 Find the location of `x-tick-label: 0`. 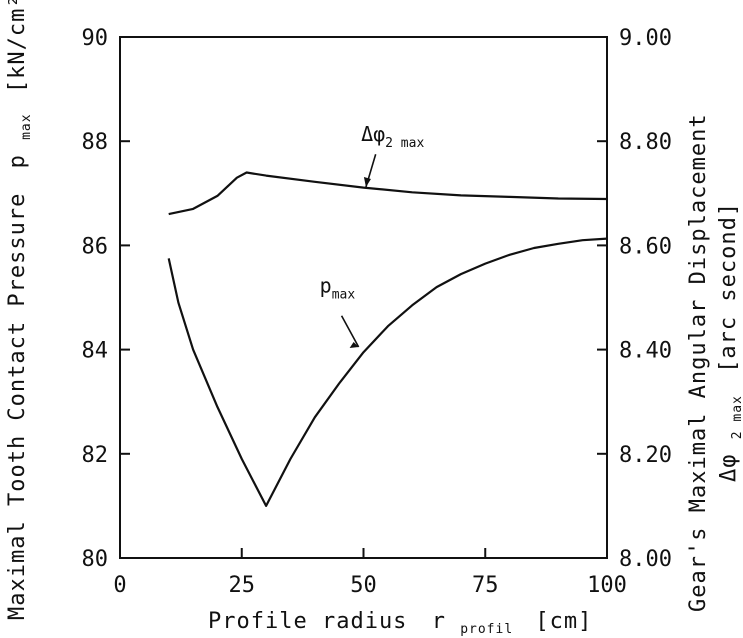

x-tick-label: 0 is located at coordinates (119, 585).